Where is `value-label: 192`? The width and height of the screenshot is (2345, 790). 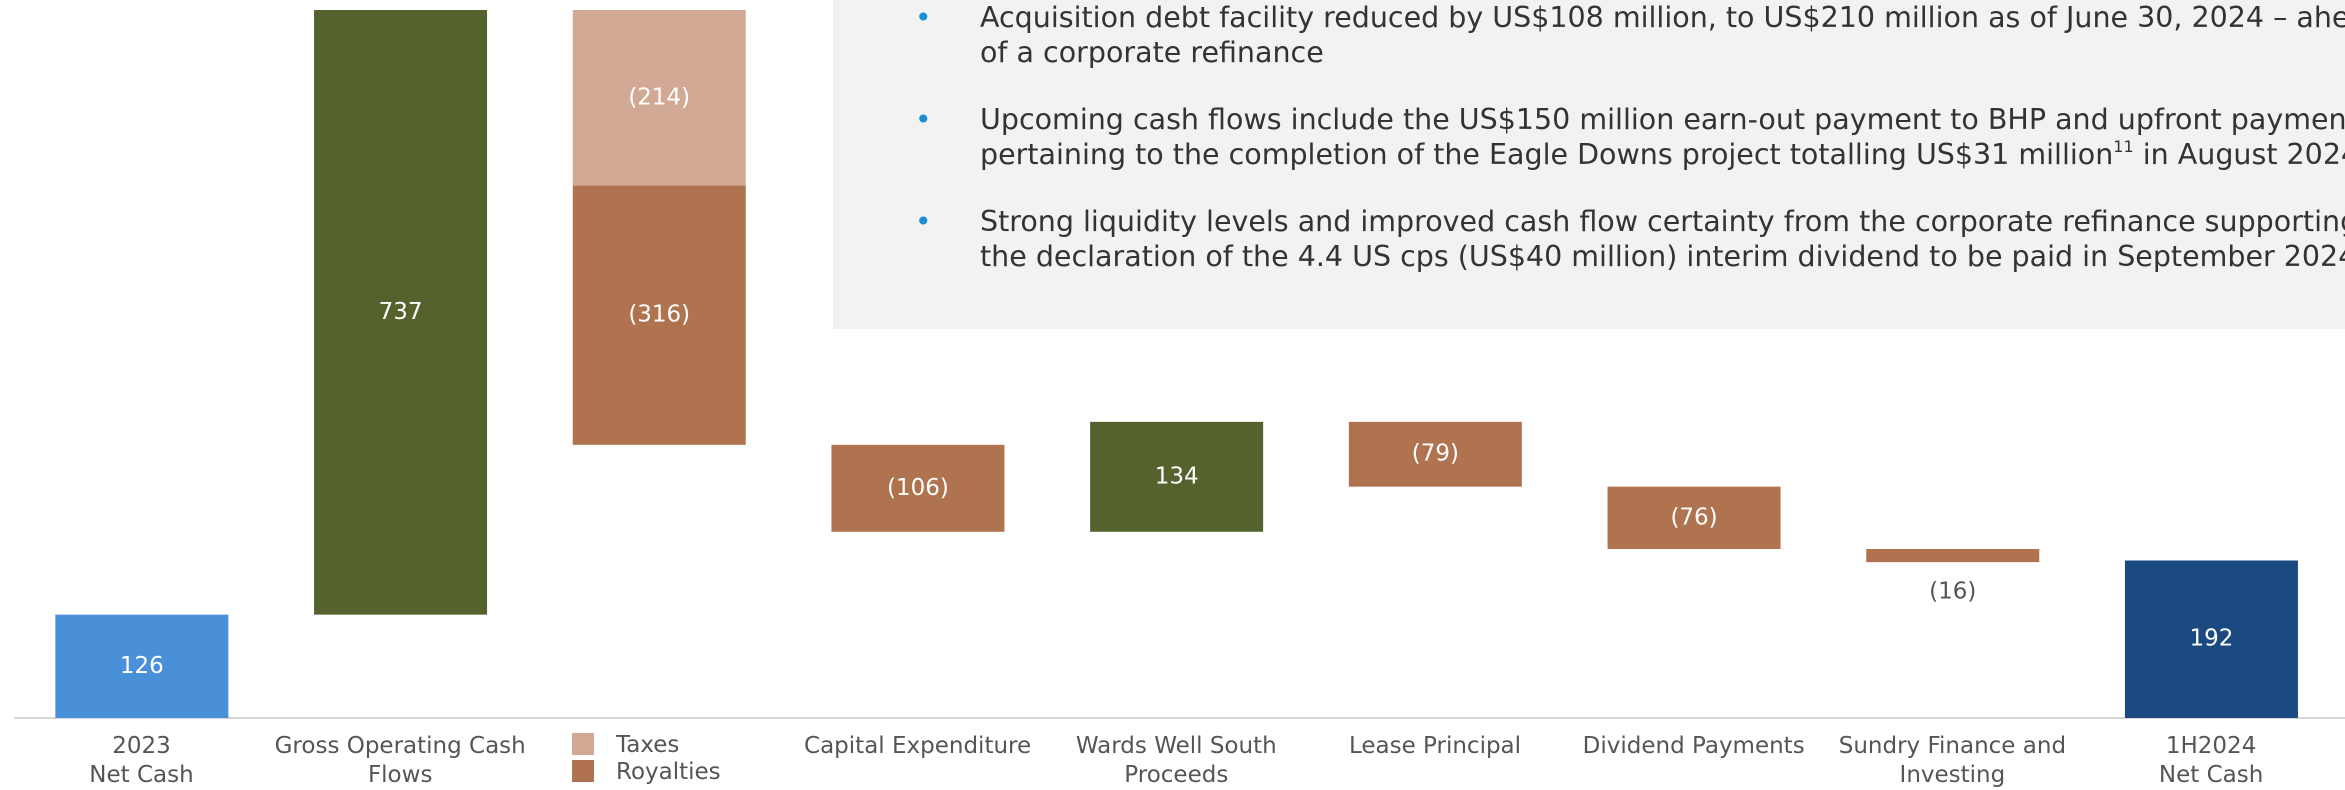 value-label: 192 is located at coordinates (2211, 639).